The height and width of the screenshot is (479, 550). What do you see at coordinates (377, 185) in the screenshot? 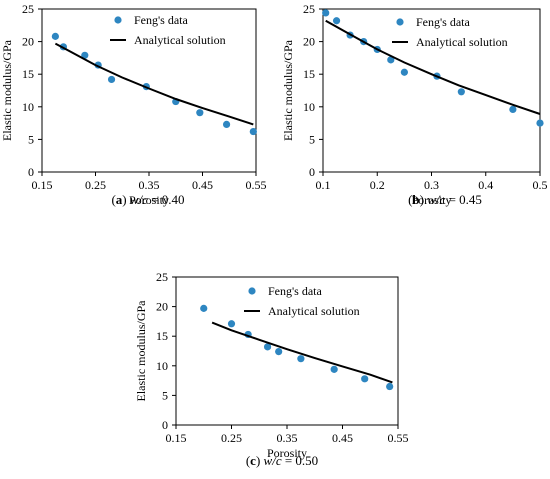
I see `x-tick-label: 0.2` at bounding box center [377, 185].